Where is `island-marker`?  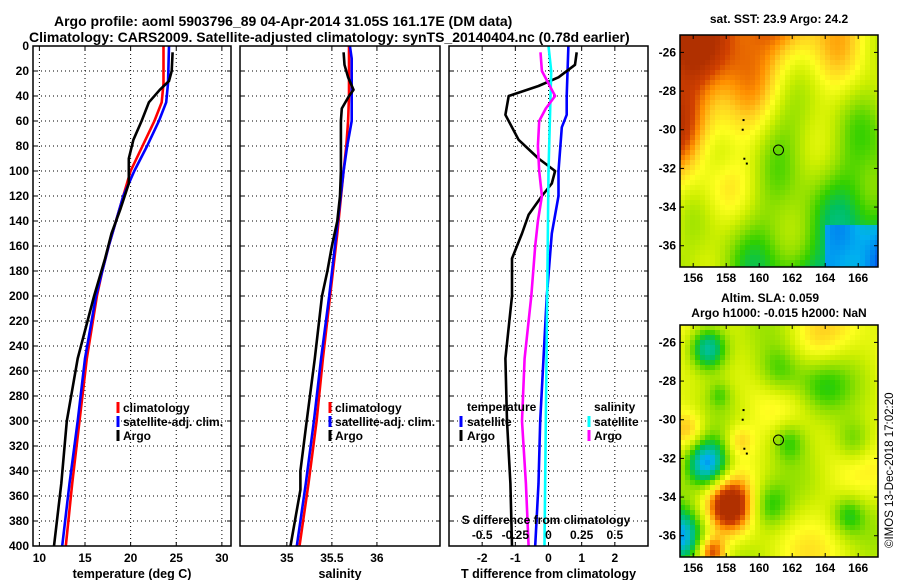 island-marker is located at coordinates (744, 448).